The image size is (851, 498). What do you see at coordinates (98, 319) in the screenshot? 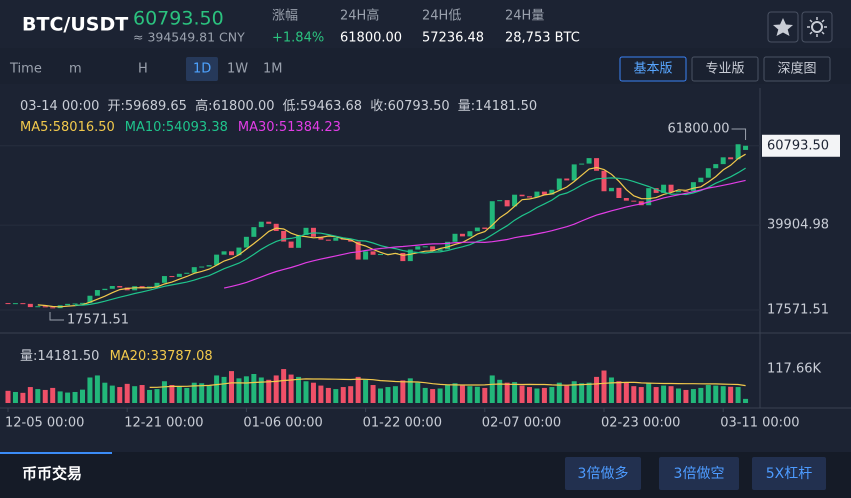
I see `annotation-label: 17571.51` at bounding box center [98, 319].